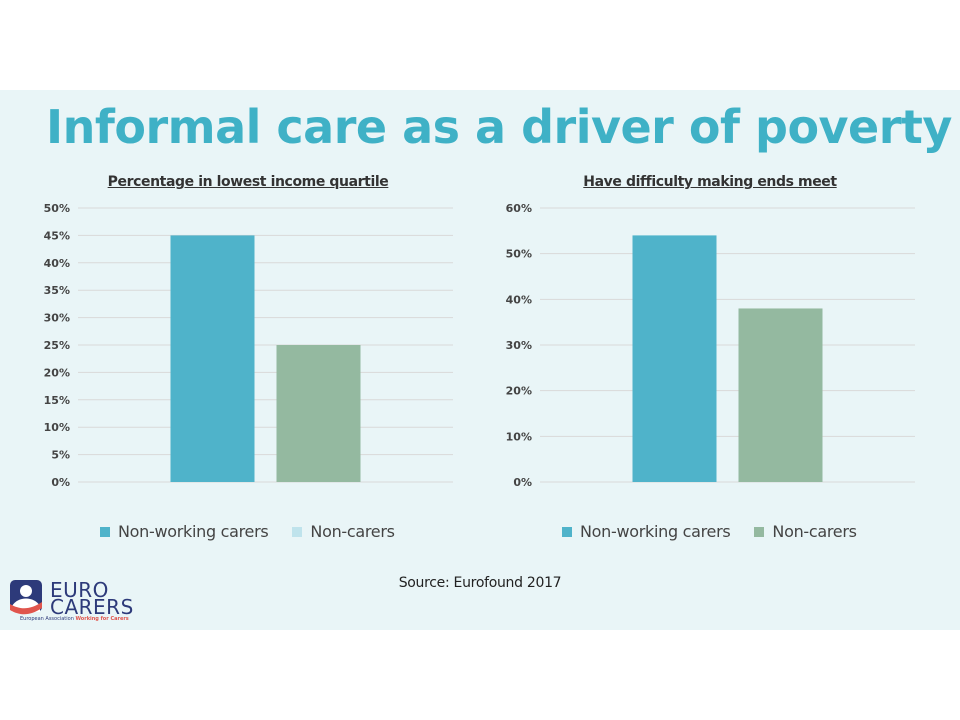 The image size is (960, 720). I want to click on logo-figure-icon, so click(26, 597).